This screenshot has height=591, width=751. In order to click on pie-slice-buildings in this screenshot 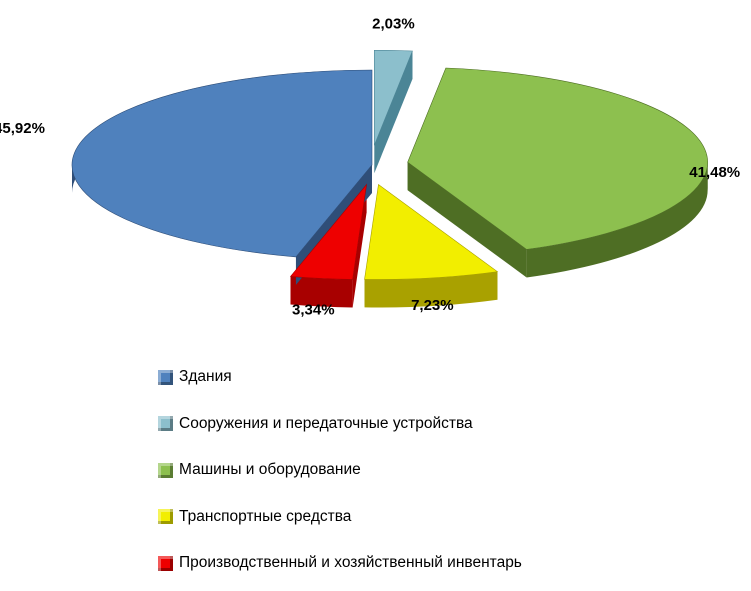, I will do `click(222, 163)`.